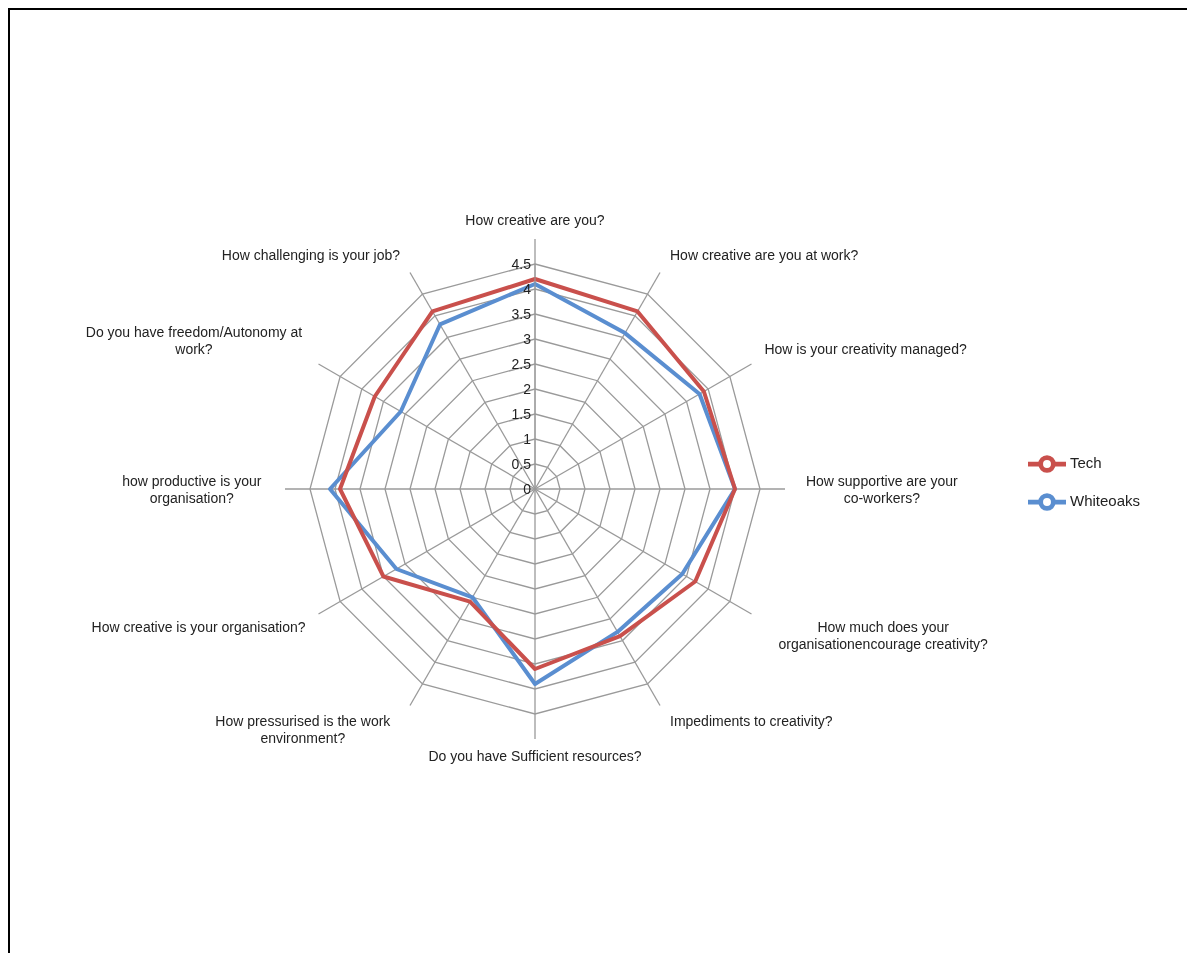 The width and height of the screenshot is (1187, 953). I want to click on spoke-label: Do you have Sufficient resources?, so click(535, 756).